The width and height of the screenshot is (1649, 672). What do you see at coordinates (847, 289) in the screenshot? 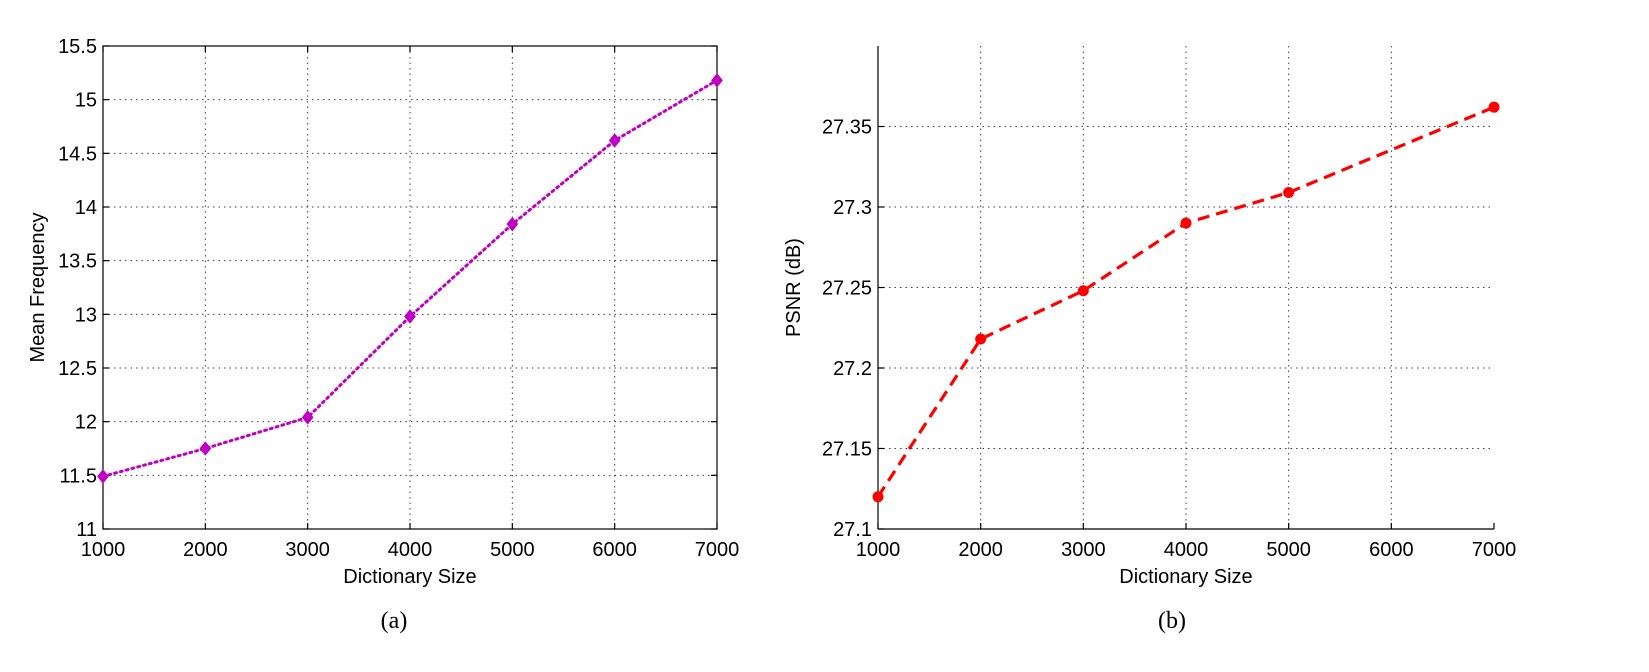
I see `y-tick-label: 27.25` at bounding box center [847, 289].